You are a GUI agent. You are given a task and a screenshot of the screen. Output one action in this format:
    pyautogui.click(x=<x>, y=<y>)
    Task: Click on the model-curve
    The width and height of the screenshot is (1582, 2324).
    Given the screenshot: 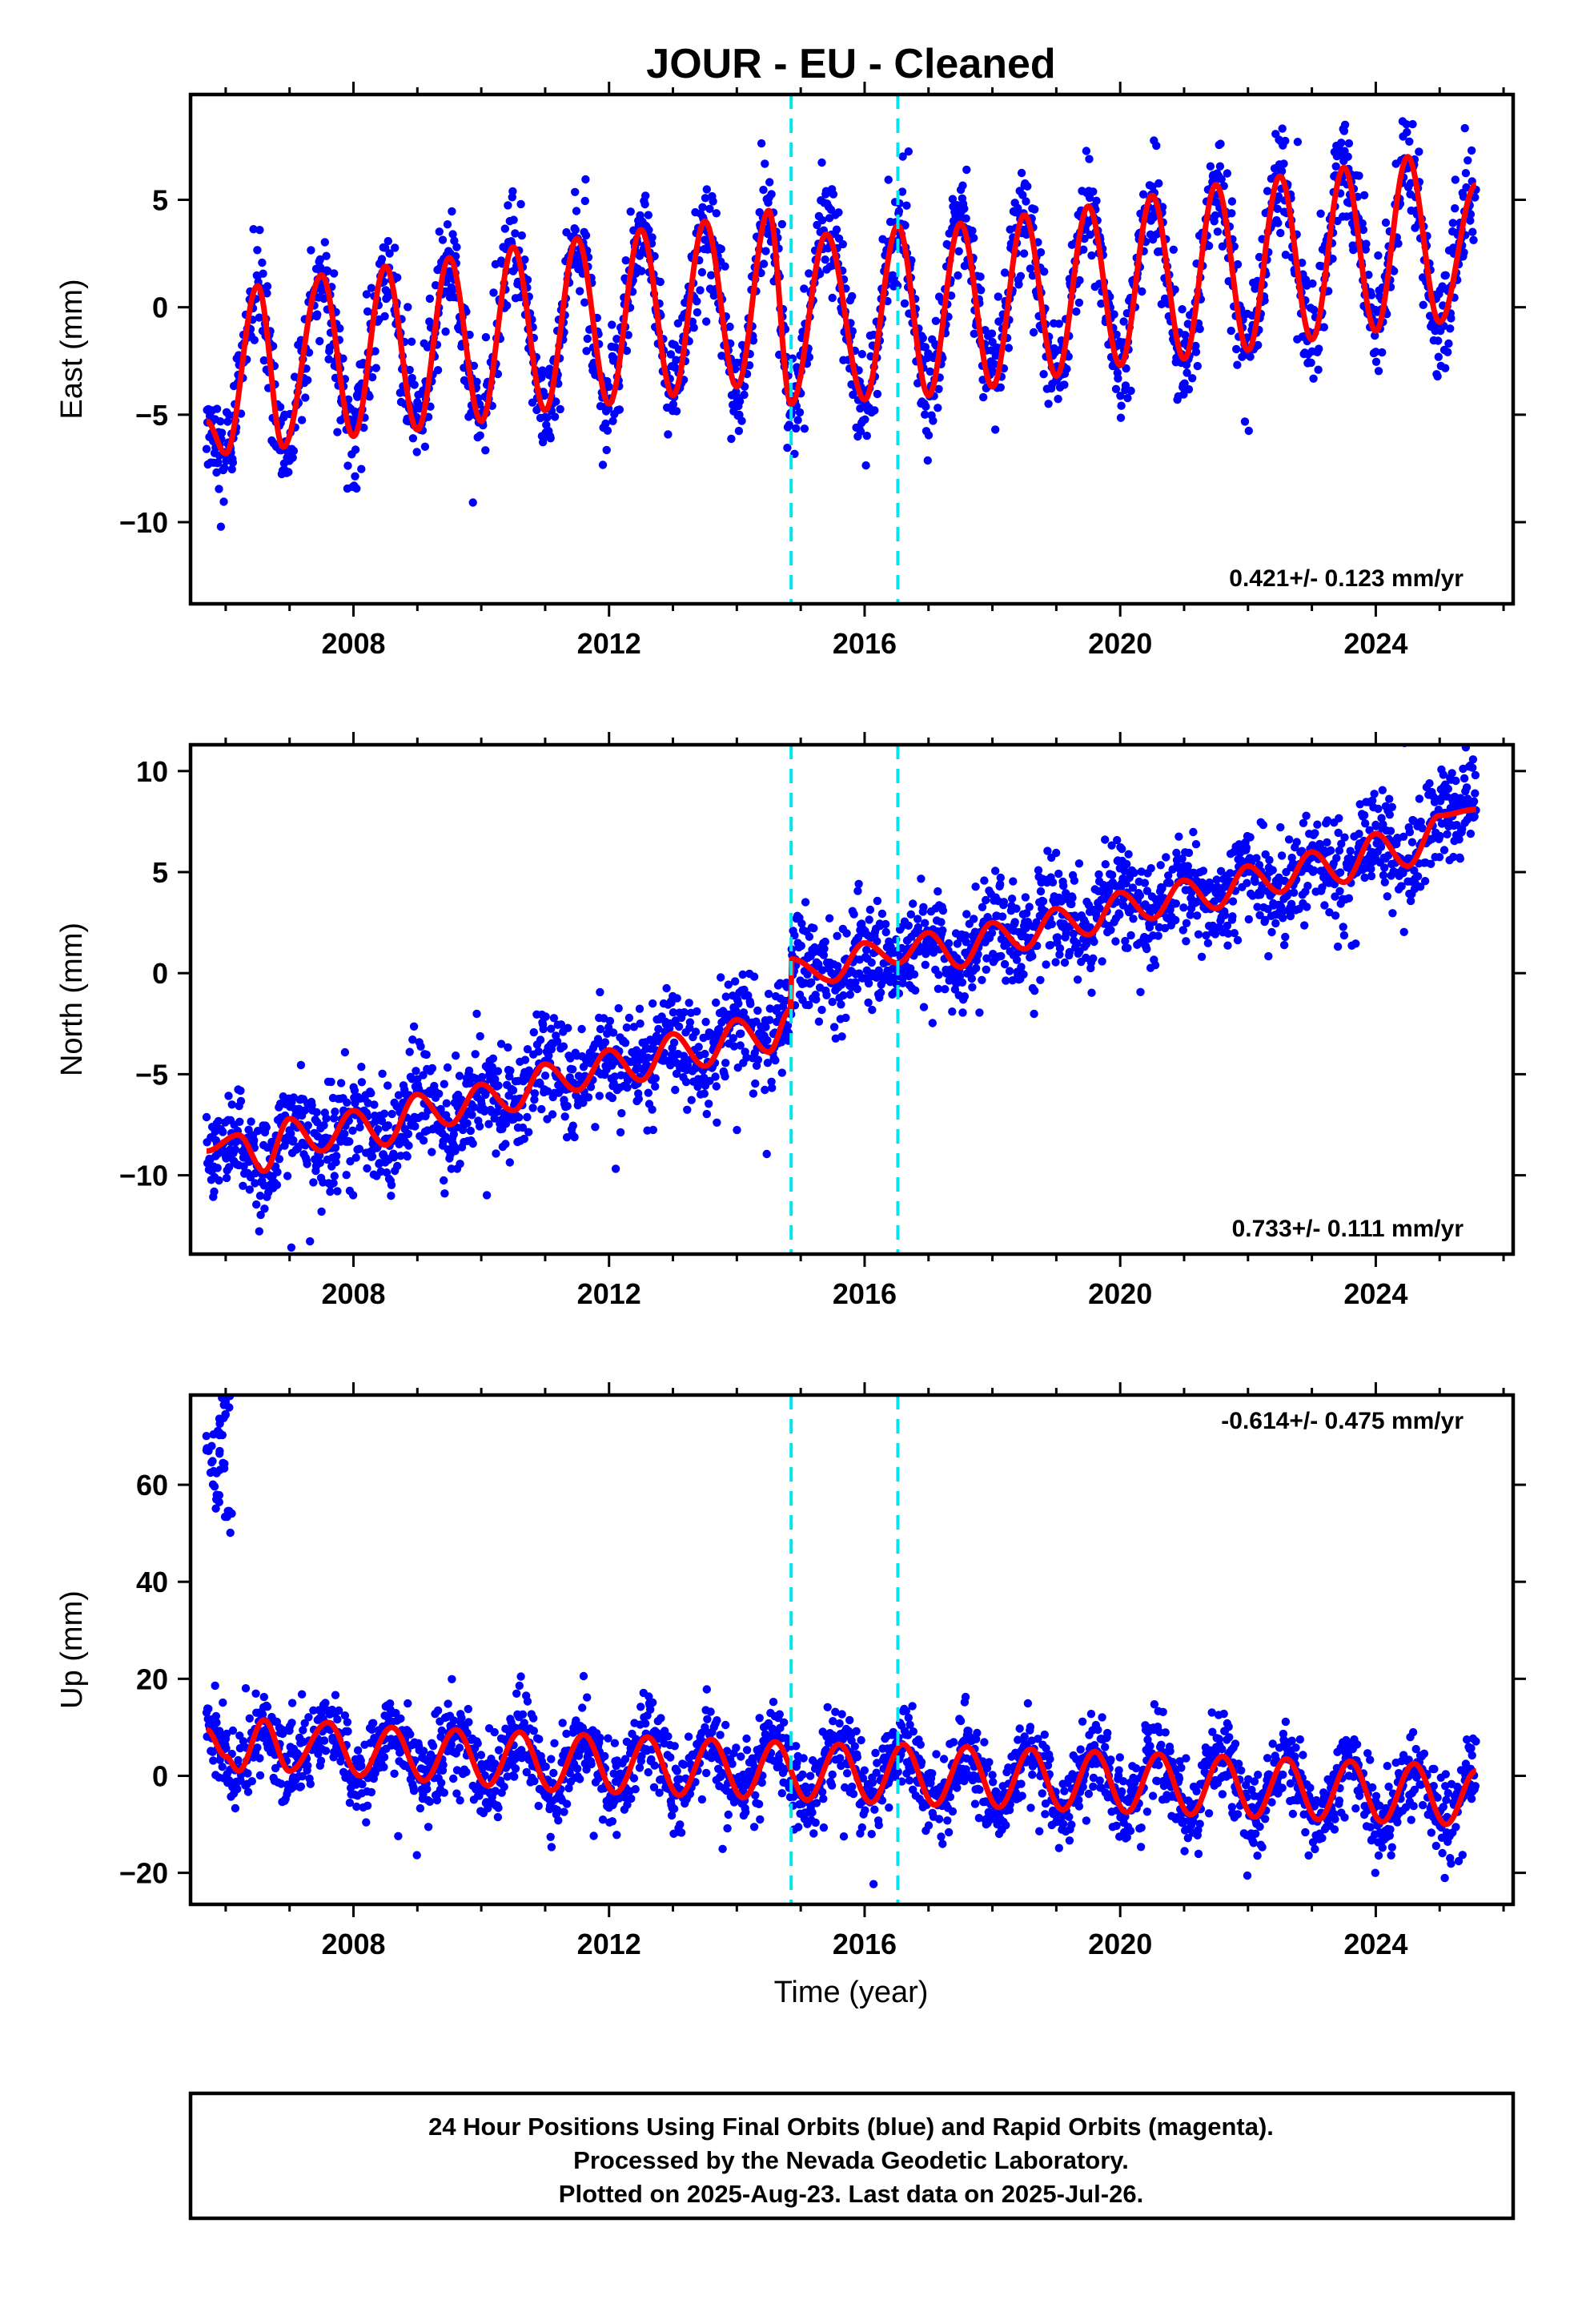 What is the action you would take?
    pyautogui.click(x=842, y=990)
    